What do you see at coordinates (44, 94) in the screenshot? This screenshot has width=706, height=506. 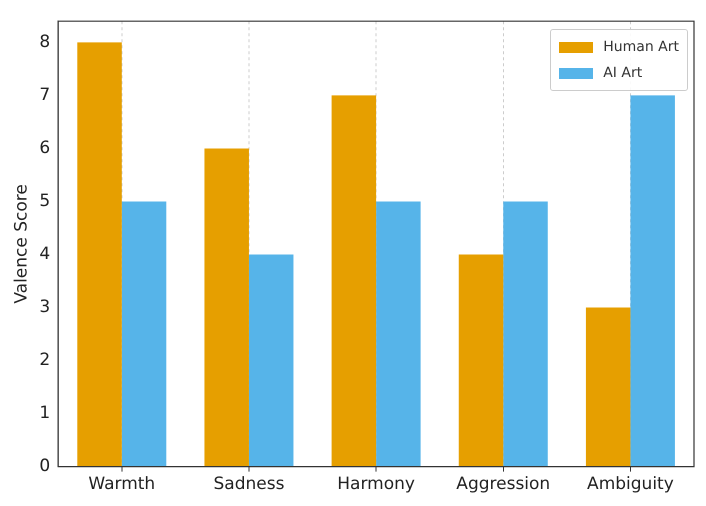 I see `y-tick-label: 7` at bounding box center [44, 94].